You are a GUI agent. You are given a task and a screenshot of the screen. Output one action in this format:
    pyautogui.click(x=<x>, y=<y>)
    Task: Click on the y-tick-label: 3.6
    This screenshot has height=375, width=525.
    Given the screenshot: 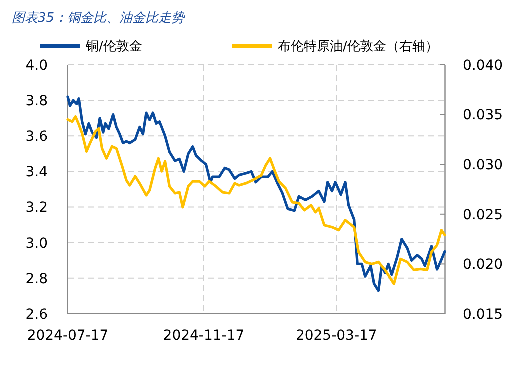 What is the action you would take?
    pyautogui.click(x=37, y=137)
    